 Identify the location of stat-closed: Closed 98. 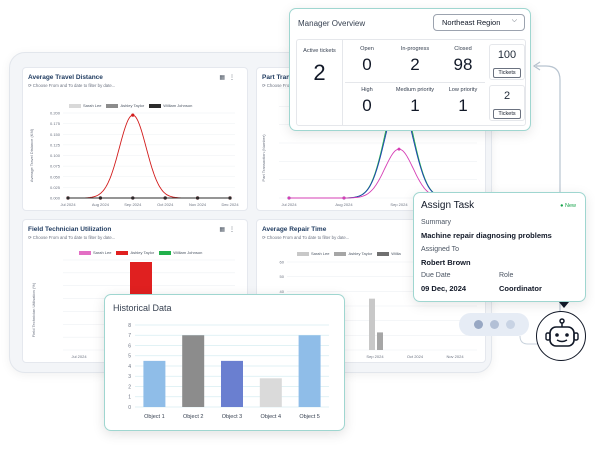
(463, 60).